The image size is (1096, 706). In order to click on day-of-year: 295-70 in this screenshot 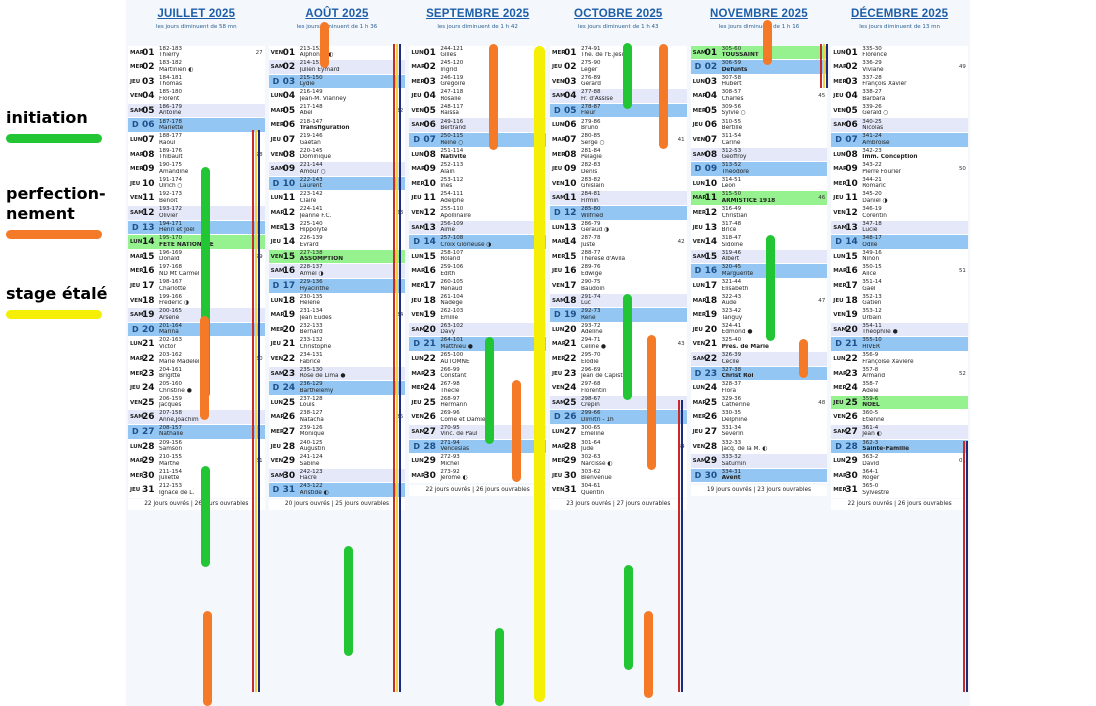, I will do `click(590, 355)`.